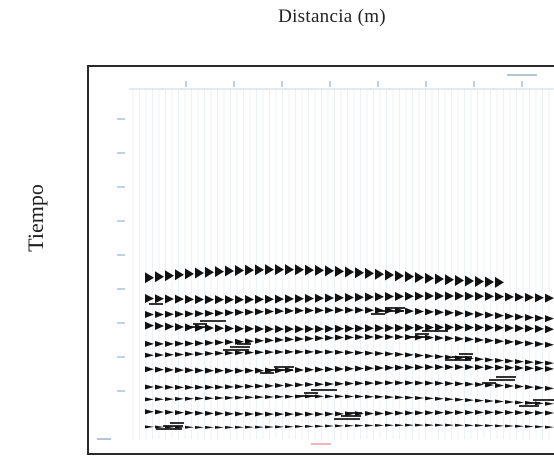 The image size is (554, 457). What do you see at coordinates (332, 16) in the screenshot?
I see `x-axis-label: Distancia (m)` at bounding box center [332, 16].